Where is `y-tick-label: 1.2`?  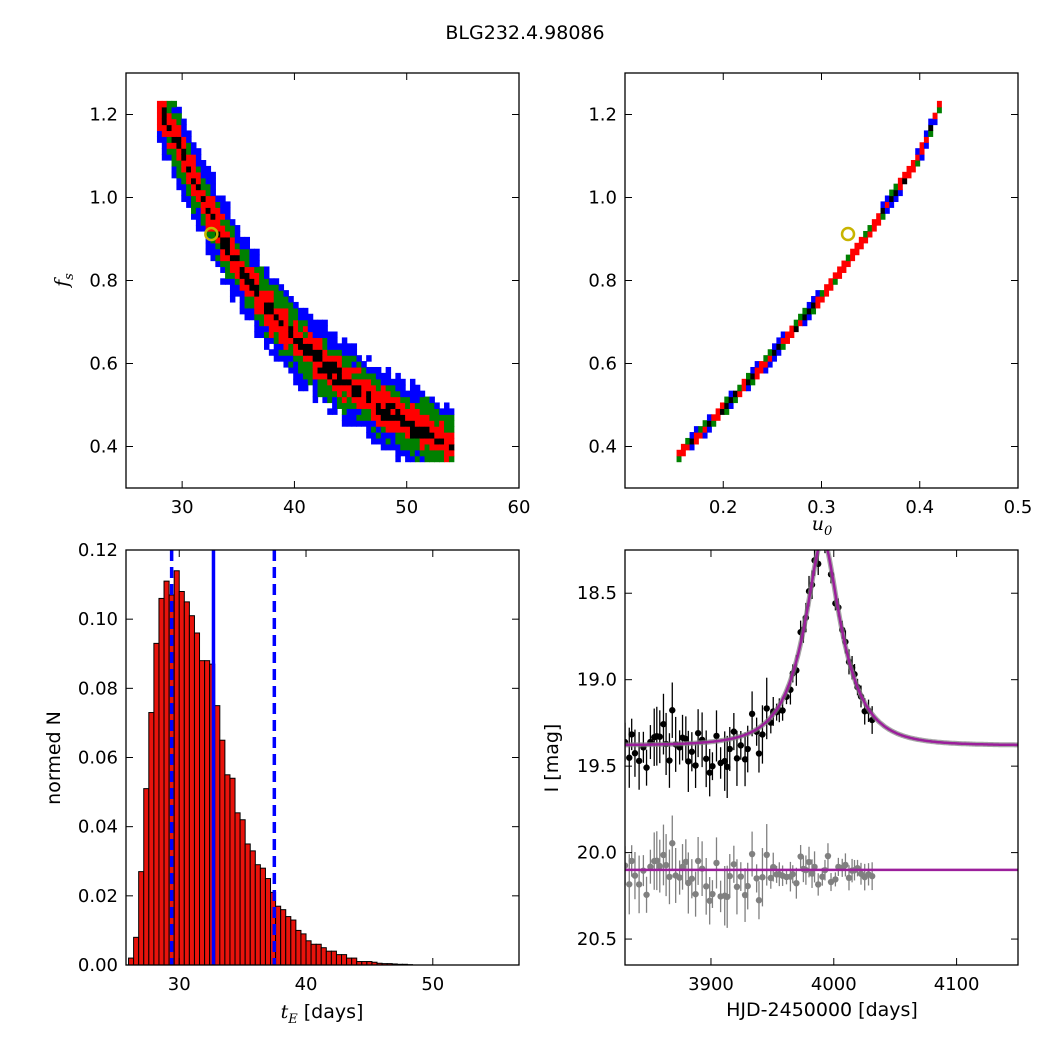 y-tick-label: 1.2 is located at coordinates (602, 115).